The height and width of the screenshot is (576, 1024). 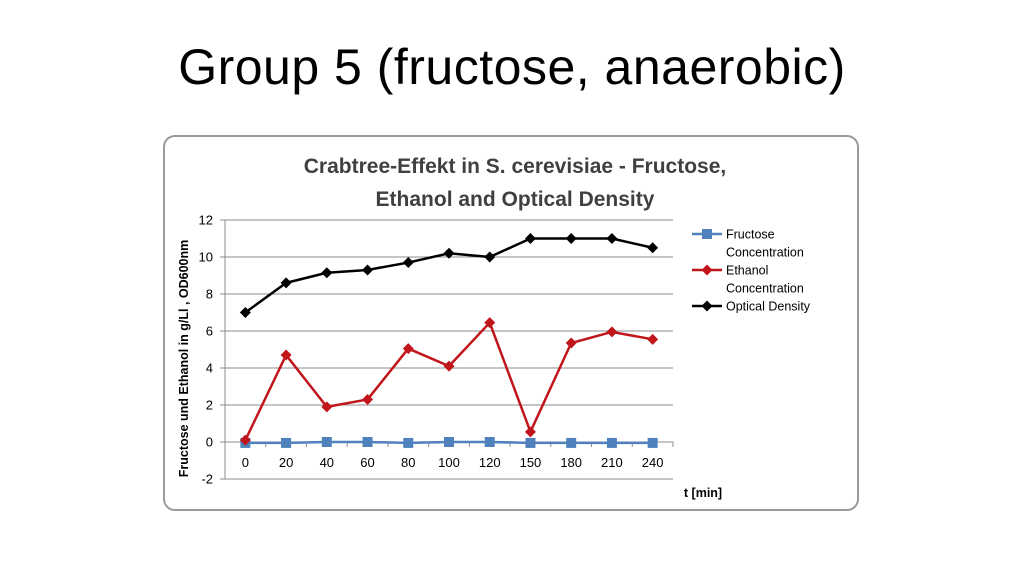 I want to click on x-tick-label: 210, so click(x=612, y=462).